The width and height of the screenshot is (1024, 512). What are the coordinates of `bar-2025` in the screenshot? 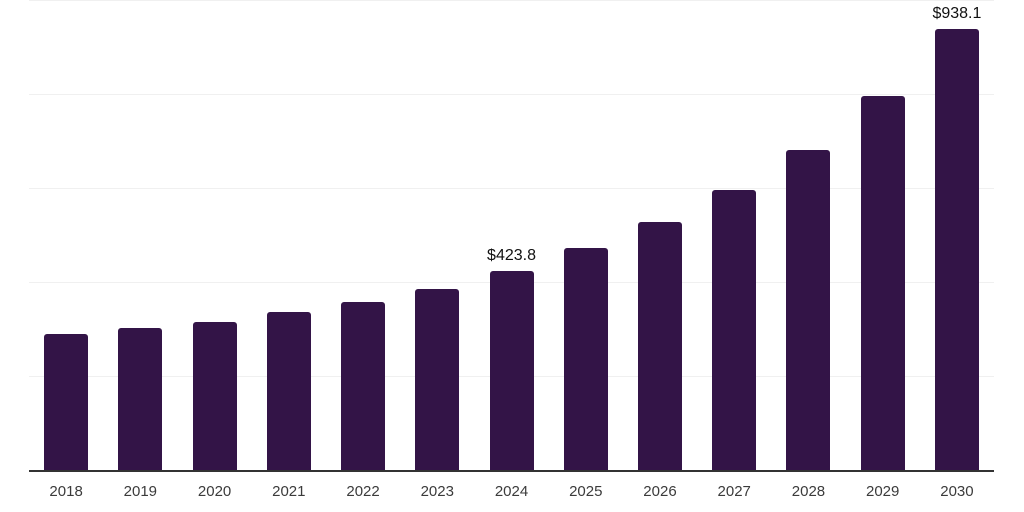 It's located at (585, 359).